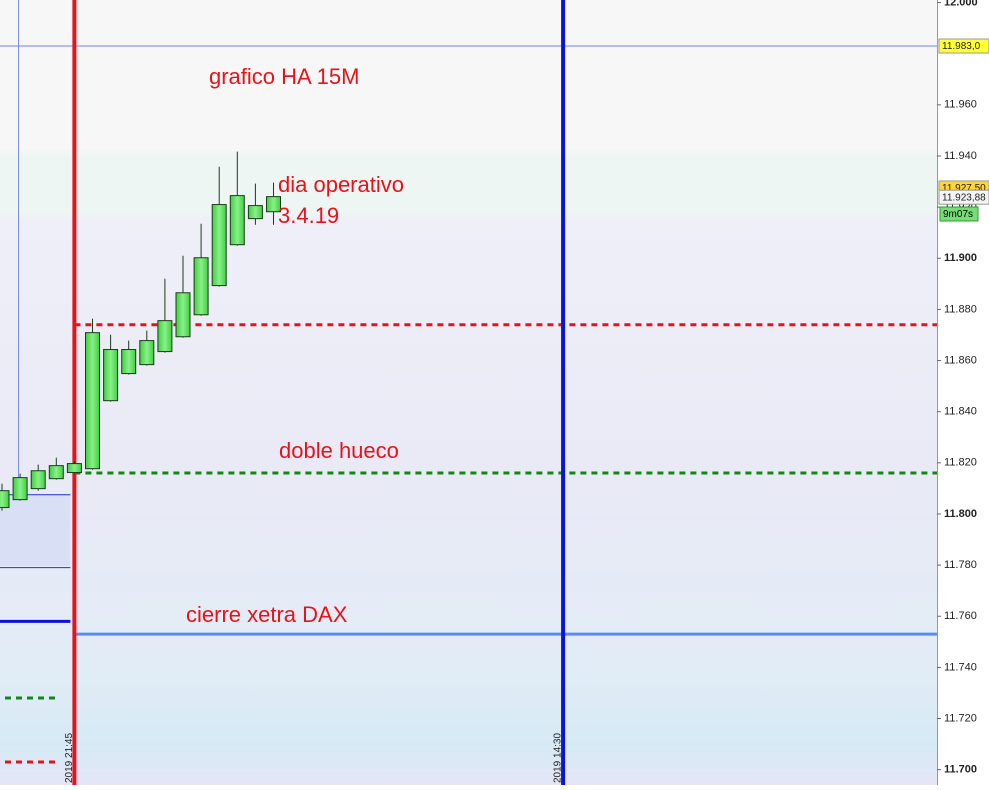 The width and height of the screenshot is (989, 790). Describe the element at coordinates (284, 76) in the screenshot. I see `annotation: grafico HA 15M` at that location.